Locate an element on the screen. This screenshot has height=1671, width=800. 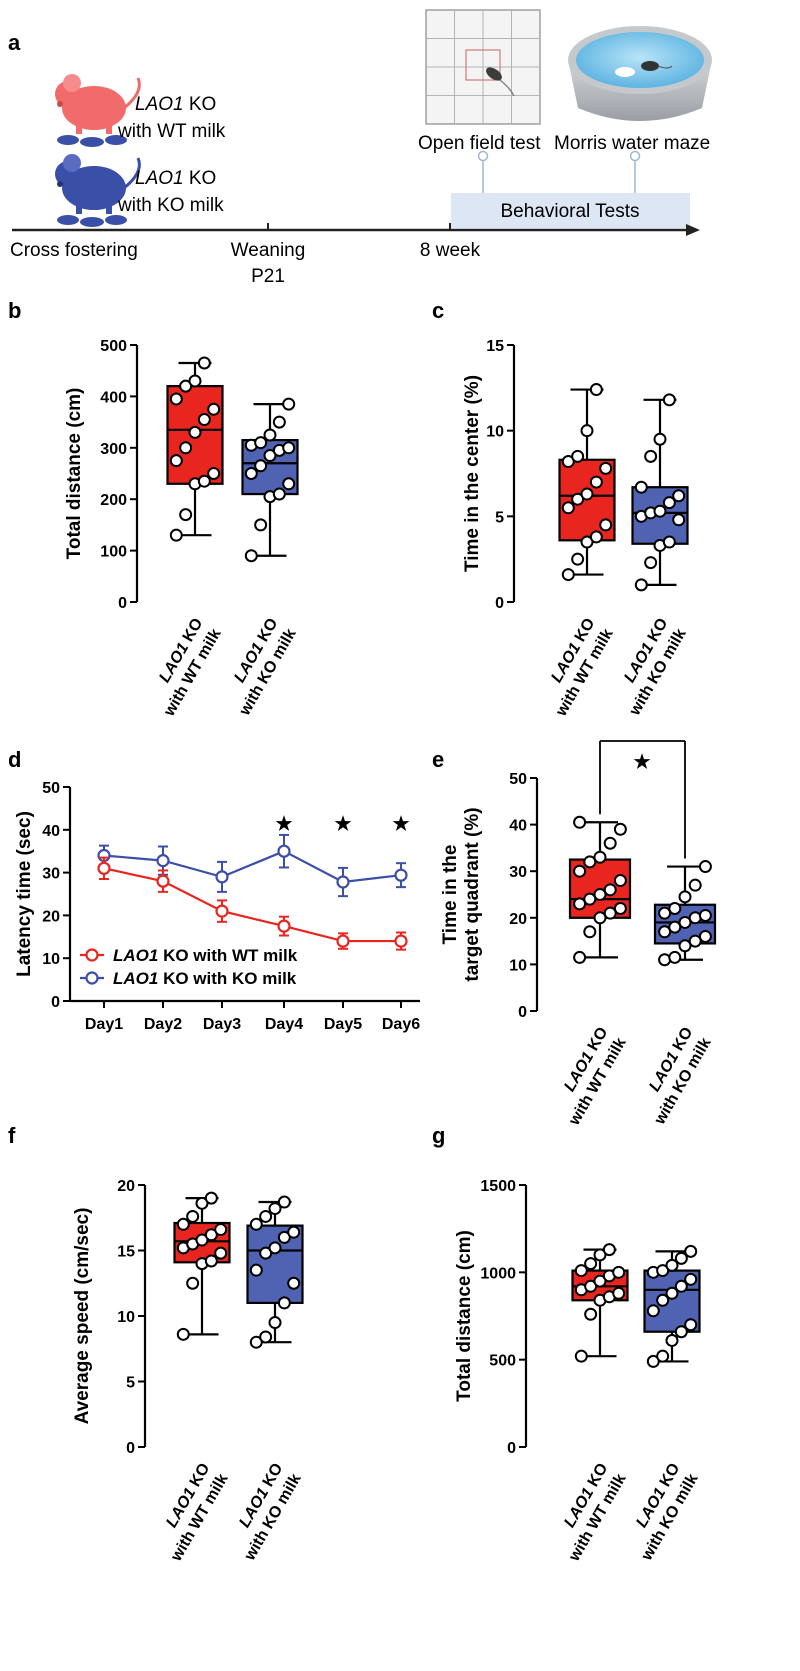
timeline-cross-fostering: Cross fostering is located at coordinates (74, 250).